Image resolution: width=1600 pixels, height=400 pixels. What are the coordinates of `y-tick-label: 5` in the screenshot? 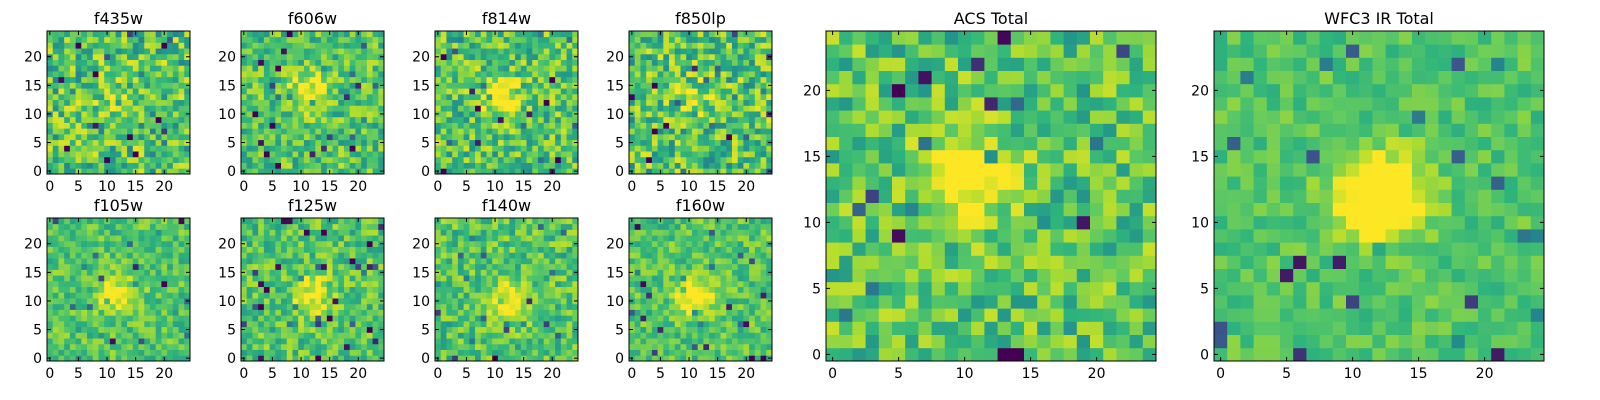 It's located at (619, 144).